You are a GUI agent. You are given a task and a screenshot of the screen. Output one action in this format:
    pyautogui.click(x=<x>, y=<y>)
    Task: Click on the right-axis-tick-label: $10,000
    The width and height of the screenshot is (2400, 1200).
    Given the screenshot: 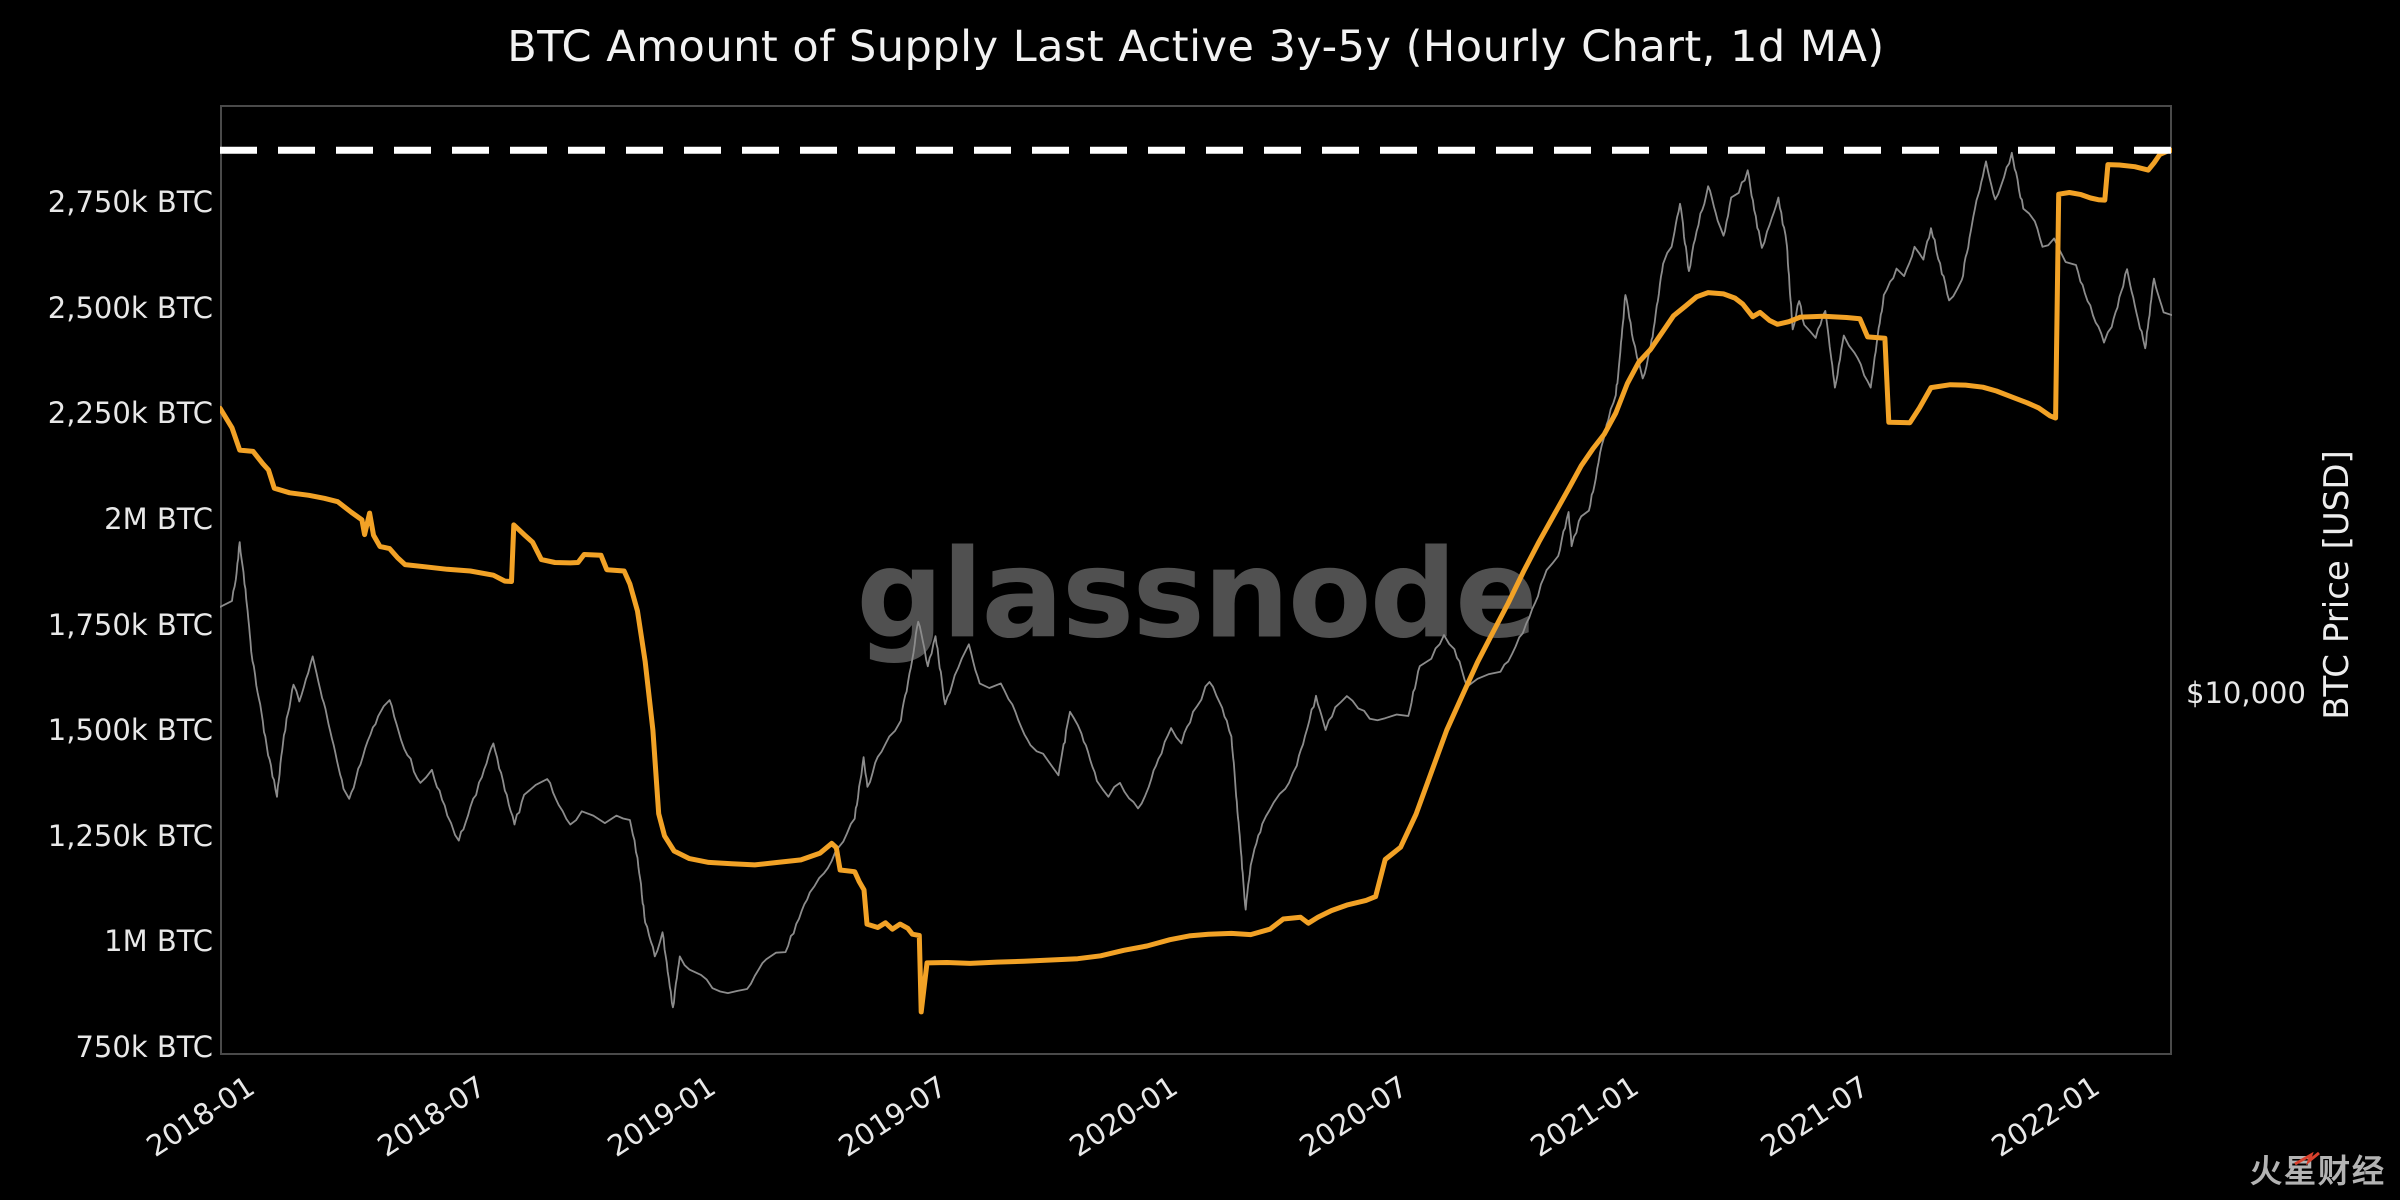 What is the action you would take?
    pyautogui.click(x=2246, y=693)
    